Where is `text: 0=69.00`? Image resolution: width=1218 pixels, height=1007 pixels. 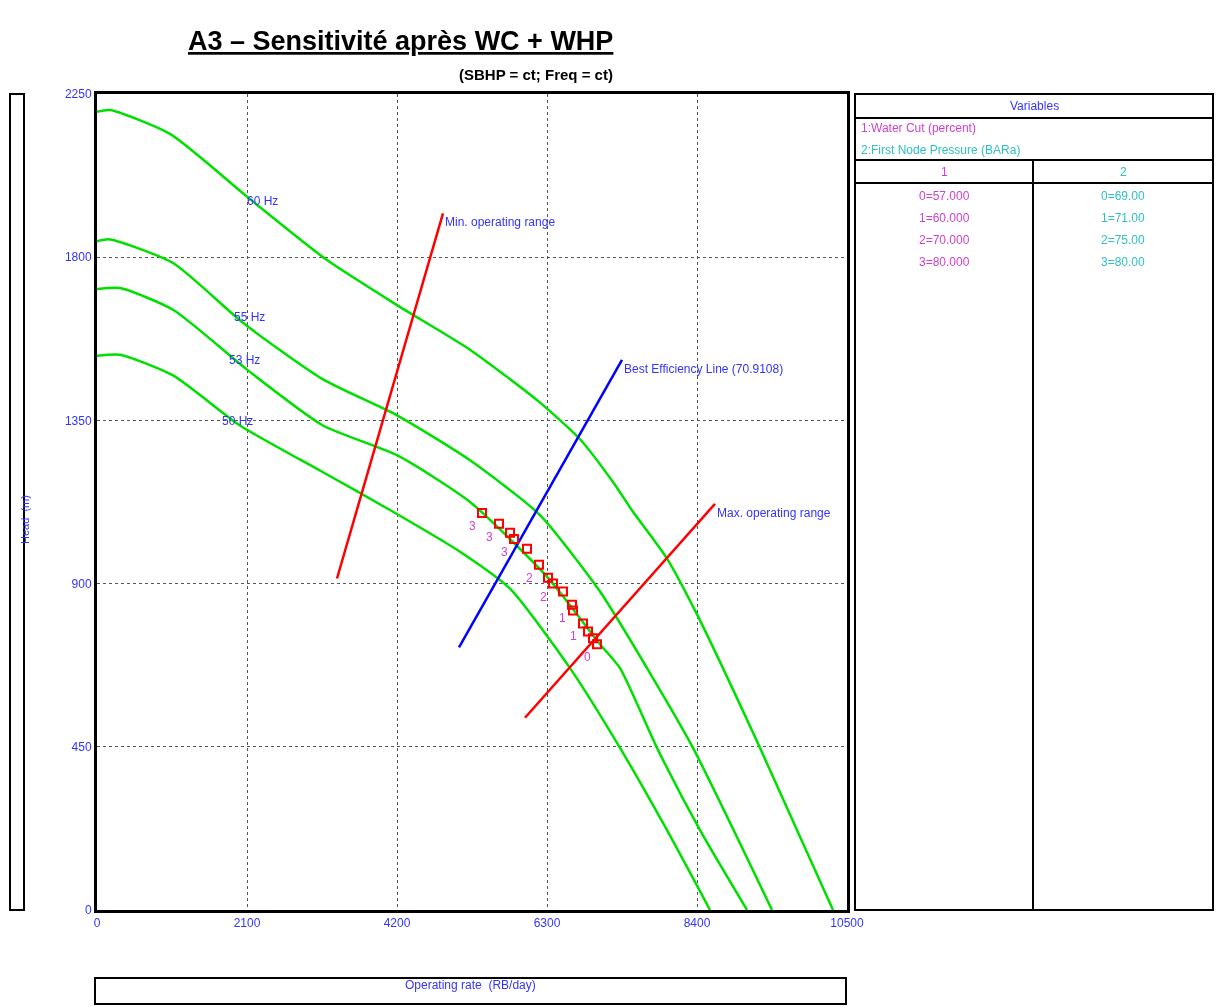 text: 0=69.00 is located at coordinates (1123, 196).